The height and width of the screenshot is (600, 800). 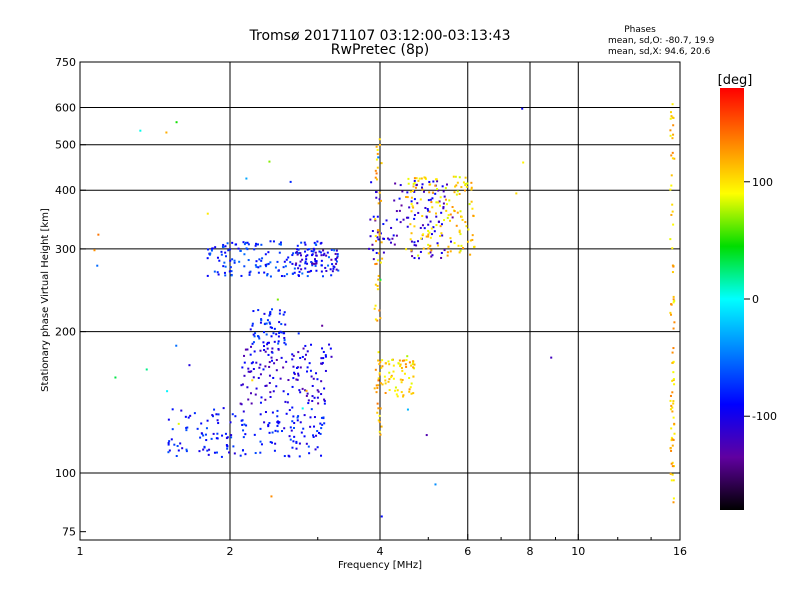 I want to click on x-tick-label: 16, so click(x=680, y=551).